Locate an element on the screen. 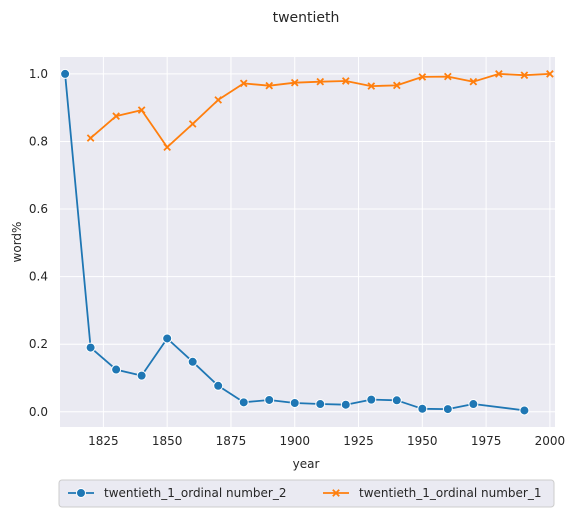 Image resolution: width=575 pixels, height=515 pixels. x-tick-label: 1875 is located at coordinates (231, 441).